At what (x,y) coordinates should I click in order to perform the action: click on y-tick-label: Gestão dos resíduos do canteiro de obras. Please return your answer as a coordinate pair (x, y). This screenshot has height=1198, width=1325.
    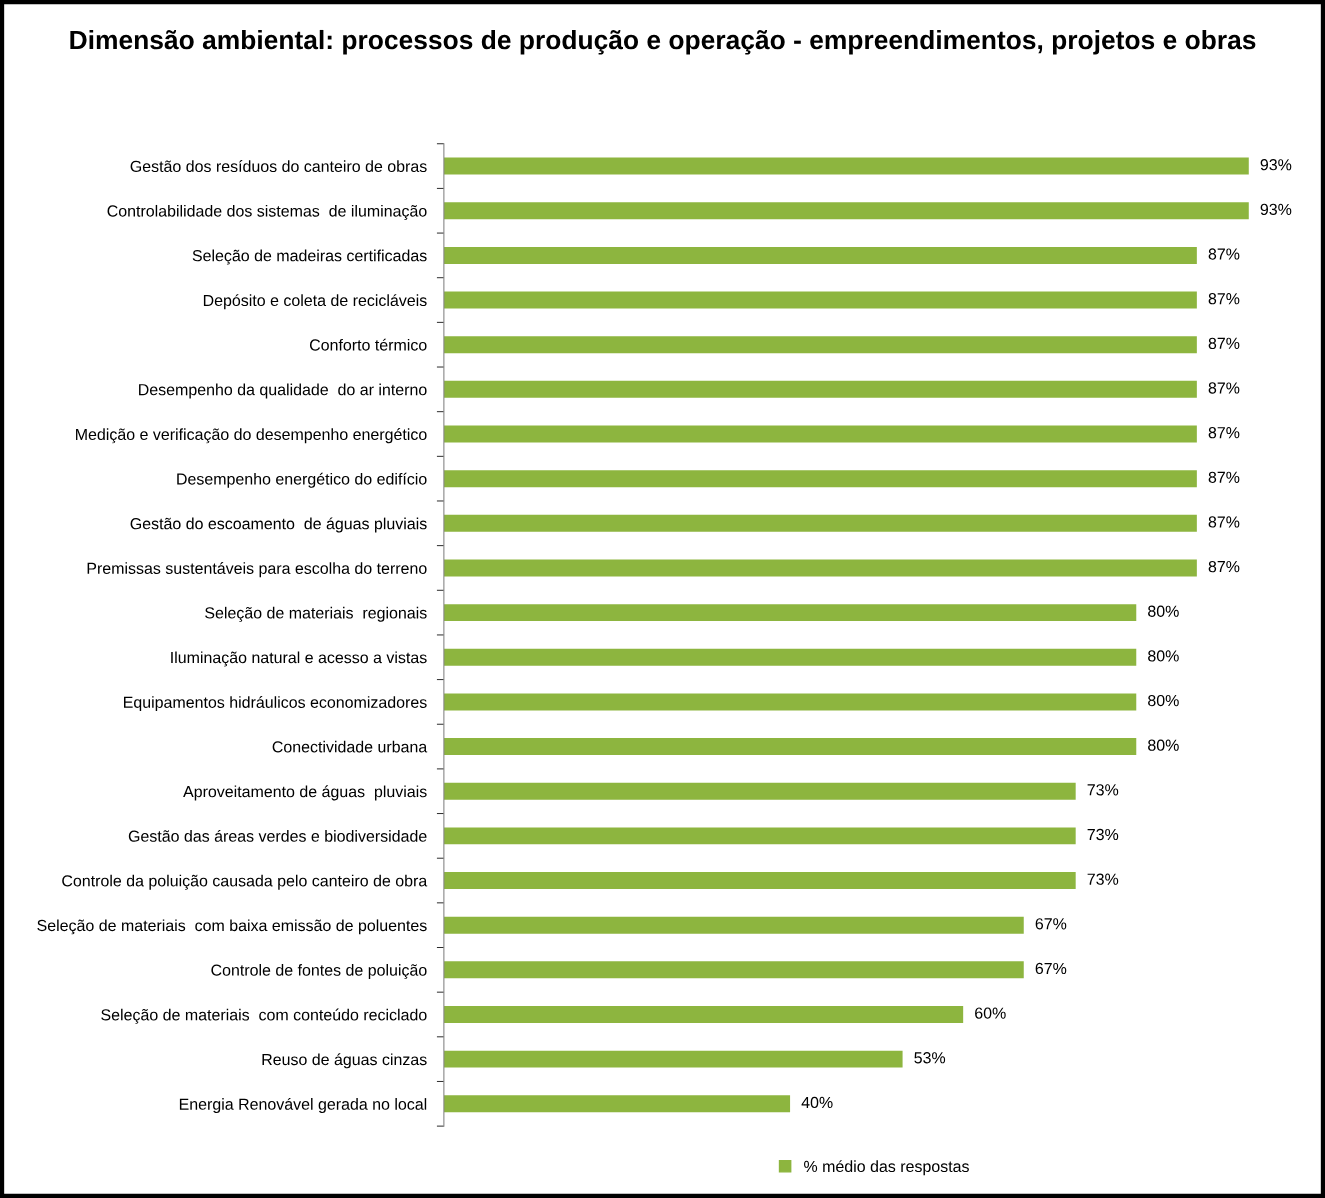
    Looking at the image, I should click on (278, 166).